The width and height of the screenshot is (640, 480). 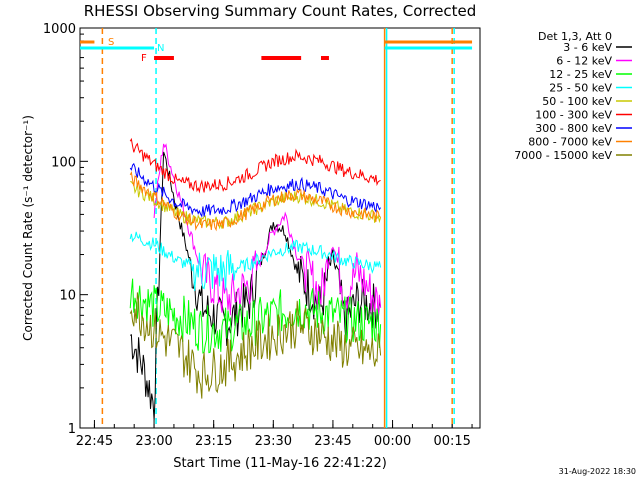 I want to click on legend-label: 100 - 300 keV, so click(x=573, y=115).